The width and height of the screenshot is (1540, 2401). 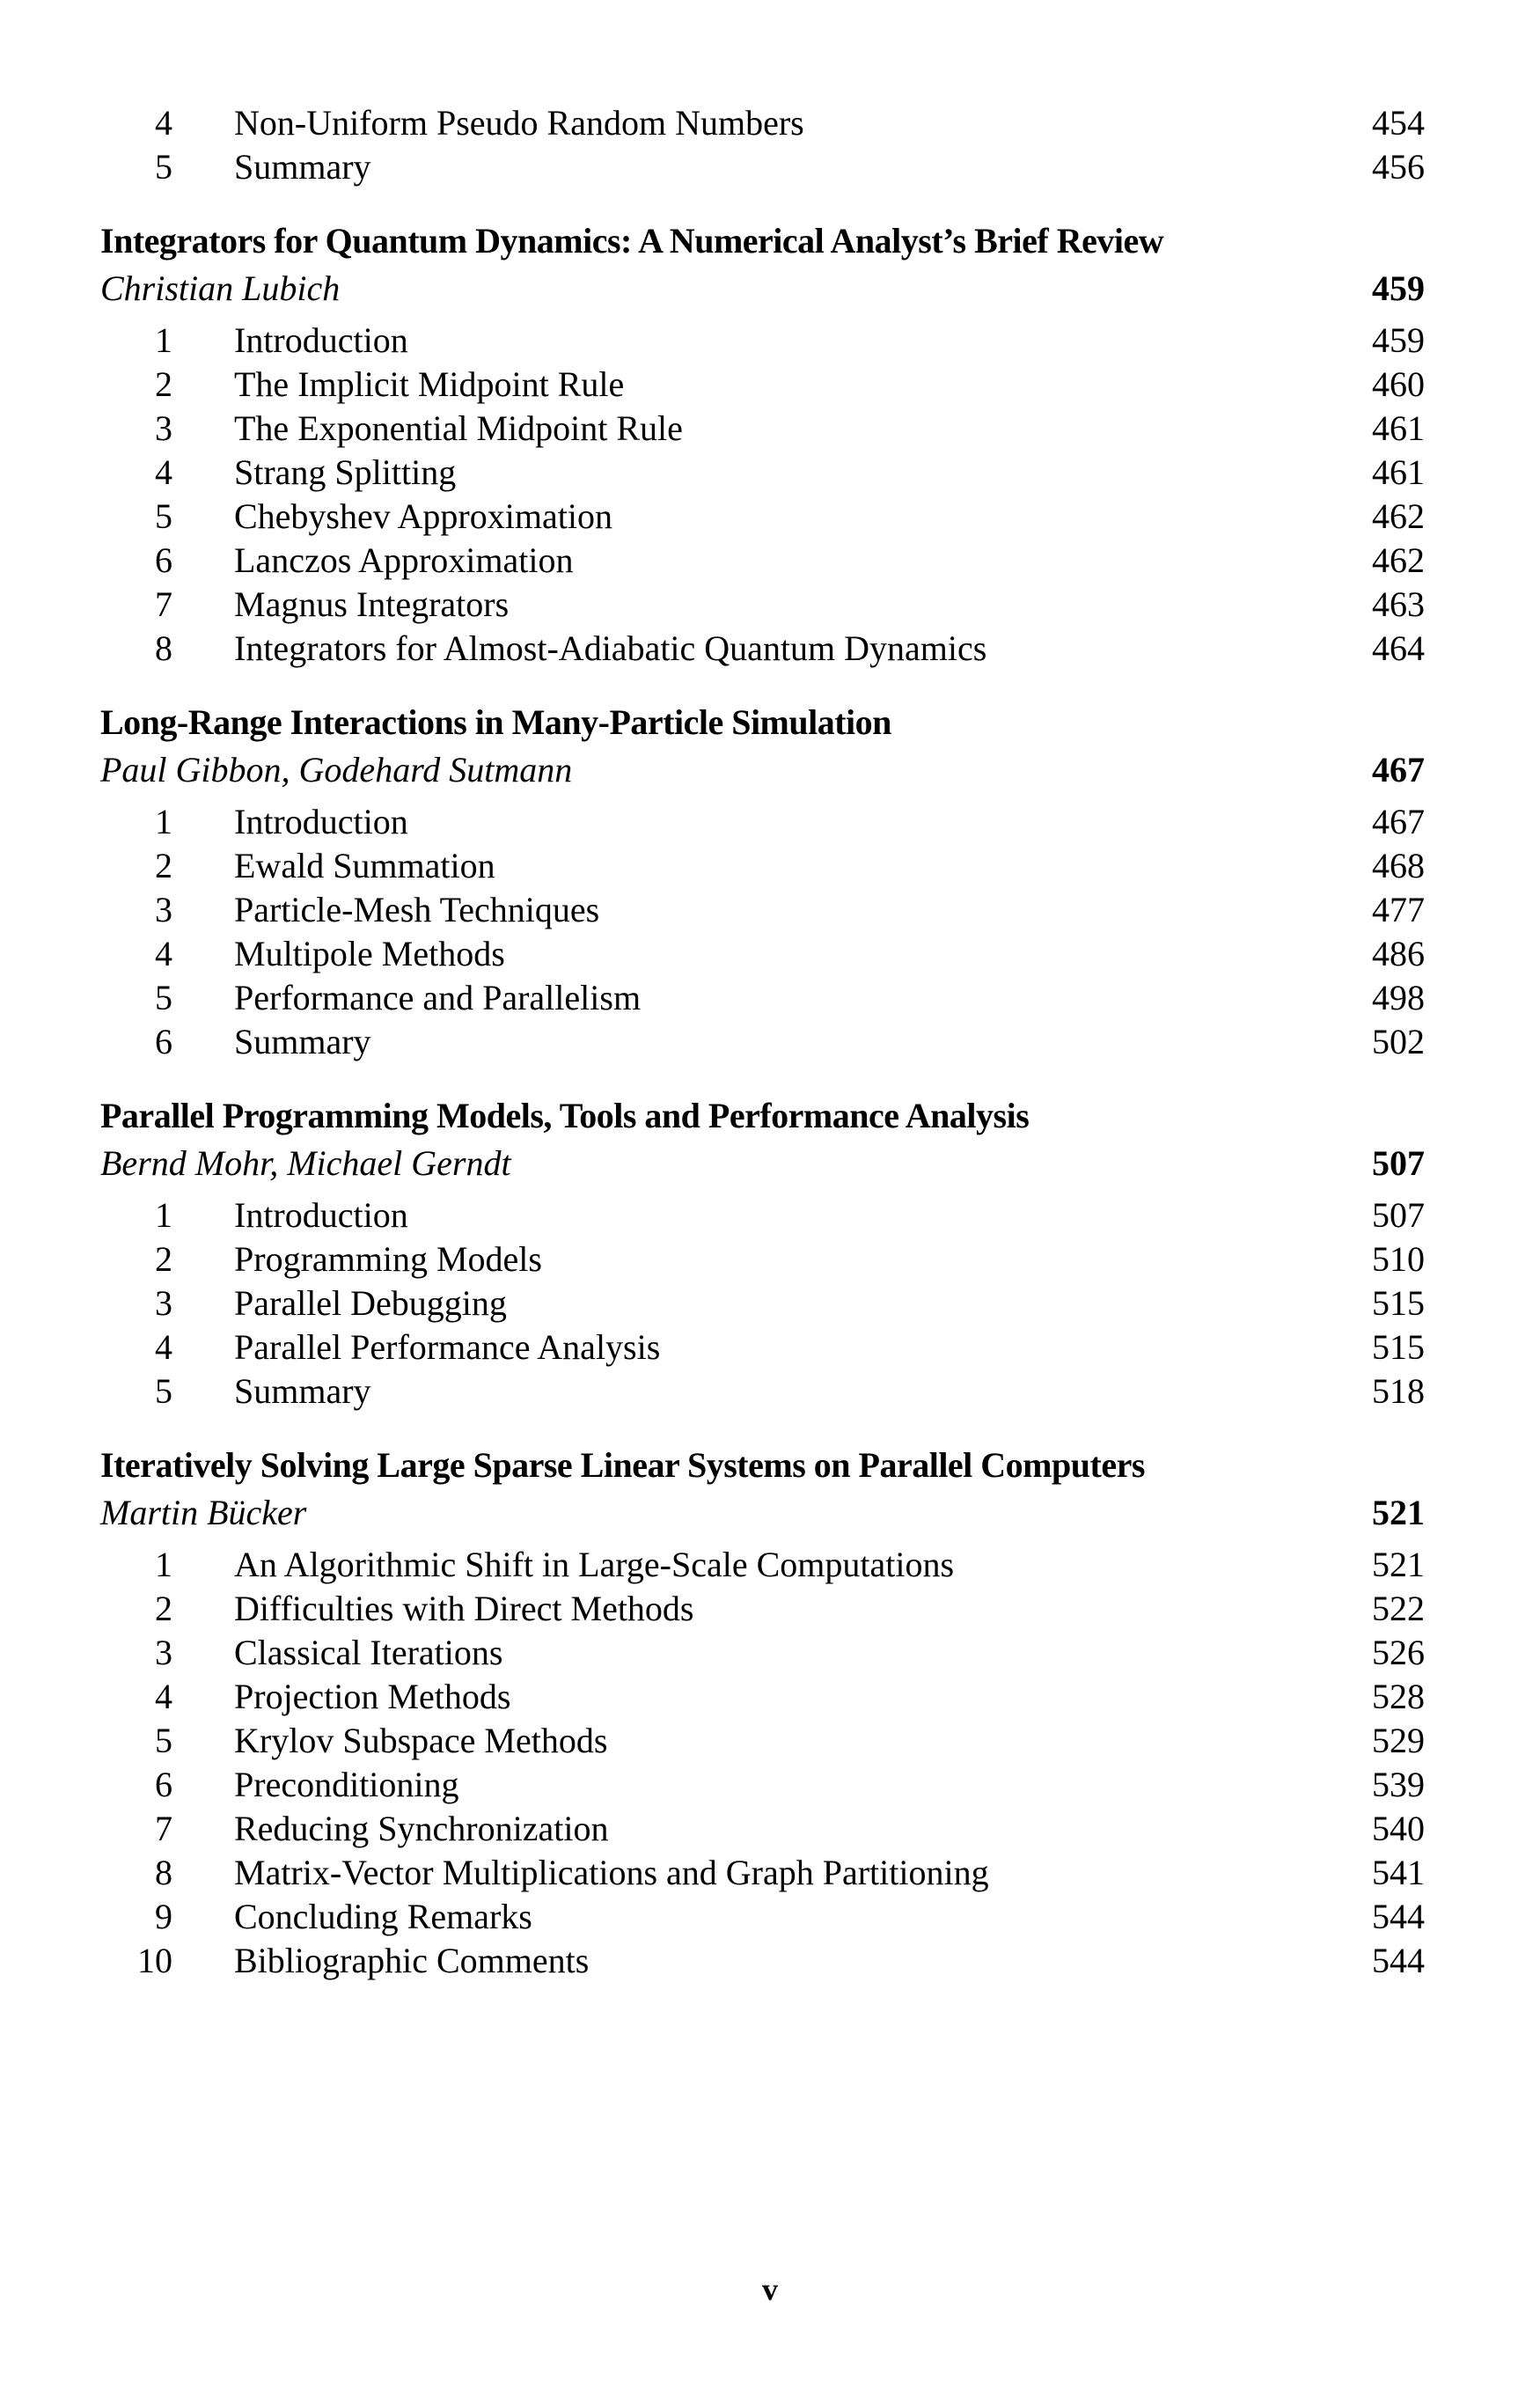 What do you see at coordinates (155, 1960) in the screenshot?
I see `entry-number: 10` at bounding box center [155, 1960].